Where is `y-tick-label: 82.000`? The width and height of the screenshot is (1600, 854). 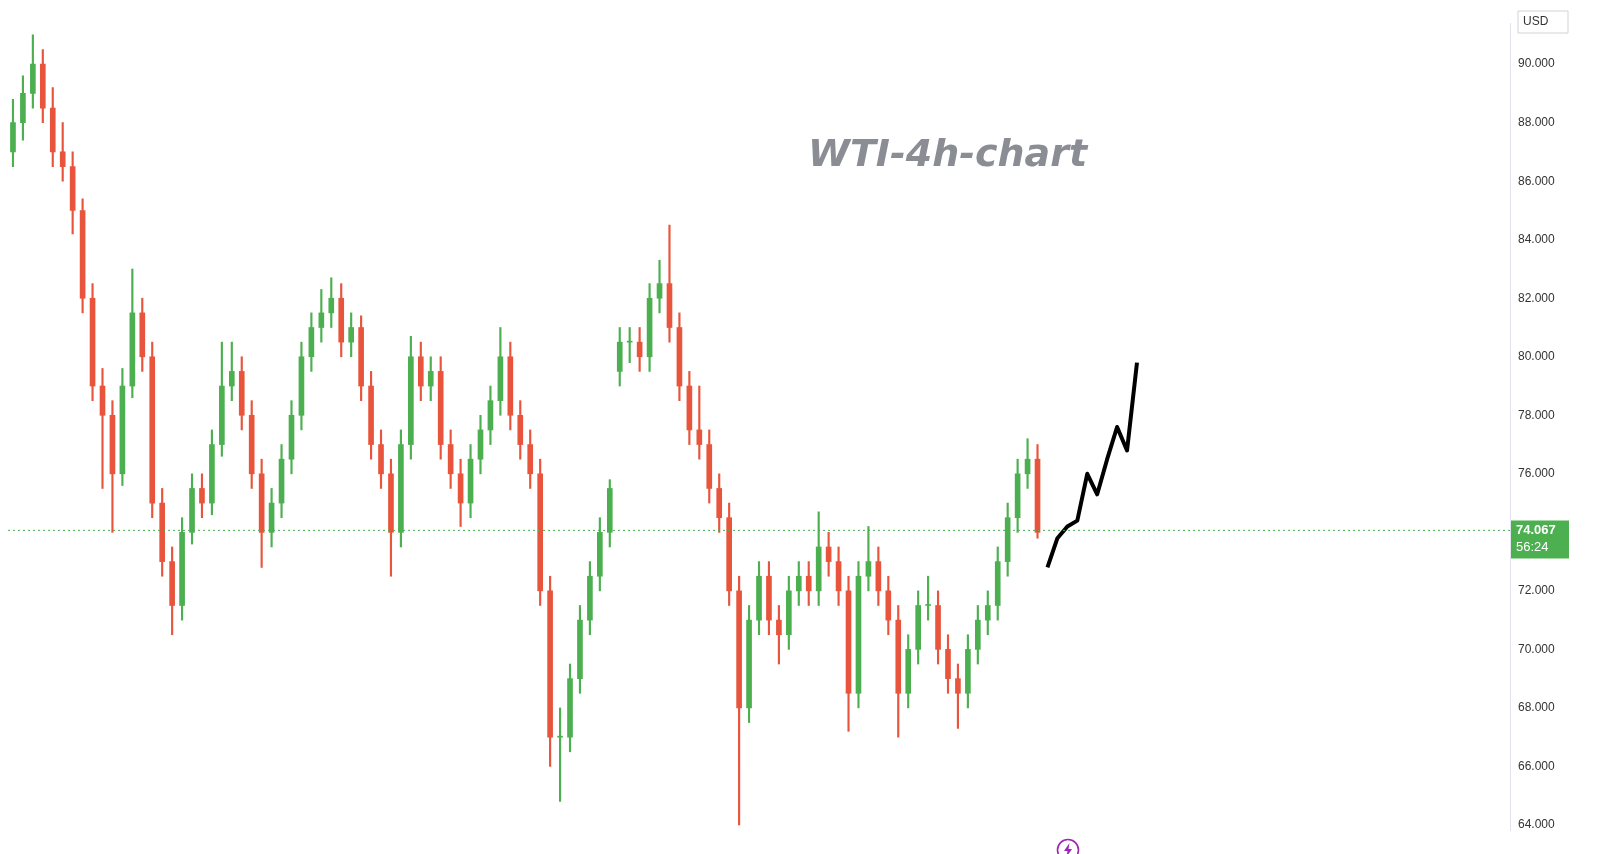 y-tick-label: 82.000 is located at coordinates (1537, 297).